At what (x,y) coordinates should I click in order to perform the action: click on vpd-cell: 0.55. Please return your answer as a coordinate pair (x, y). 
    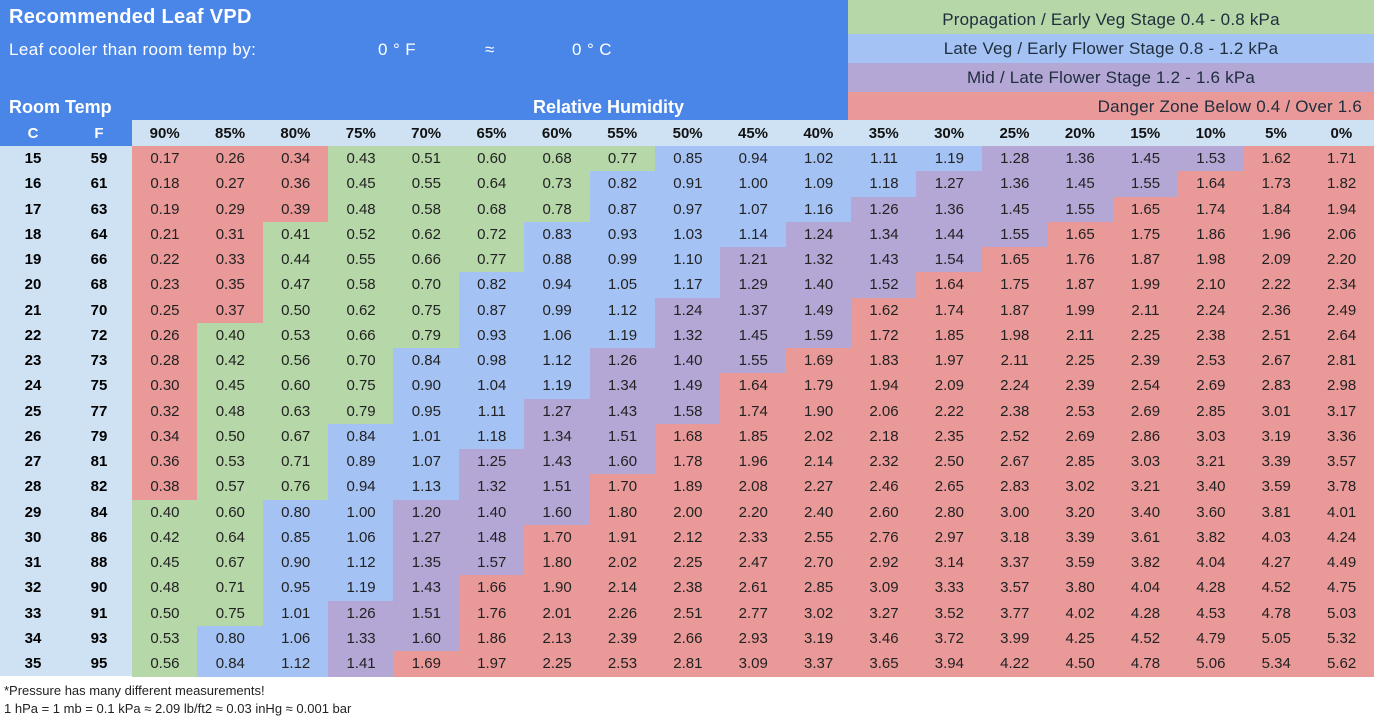
    Looking at the image, I should click on (361, 260).